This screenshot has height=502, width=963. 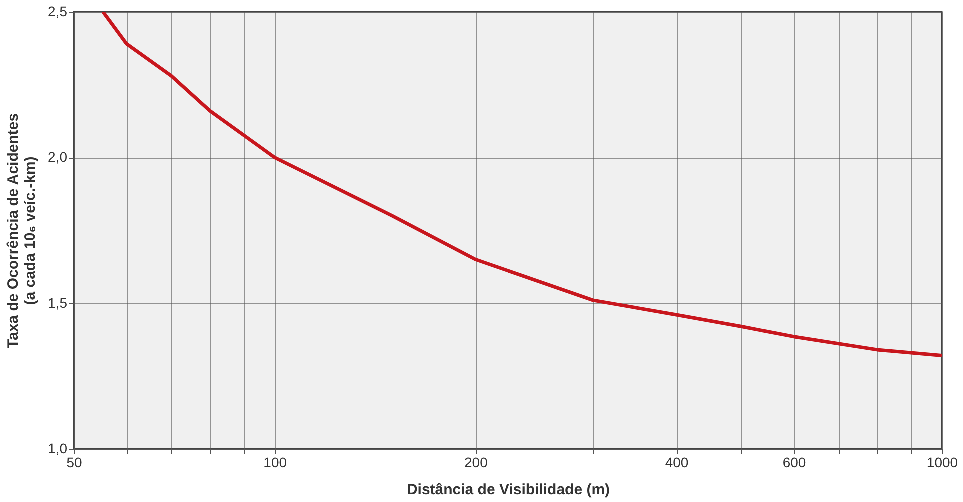 What do you see at coordinates (58, 12) in the screenshot?
I see `y-tick-label: 2,5` at bounding box center [58, 12].